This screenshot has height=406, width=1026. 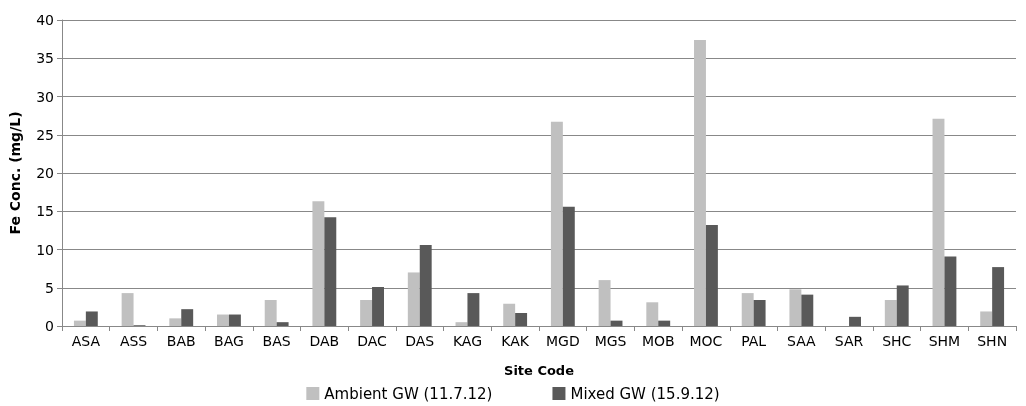 What do you see at coordinates (276, 341) in the screenshot?
I see `x-tick-label: BAS` at bounding box center [276, 341].